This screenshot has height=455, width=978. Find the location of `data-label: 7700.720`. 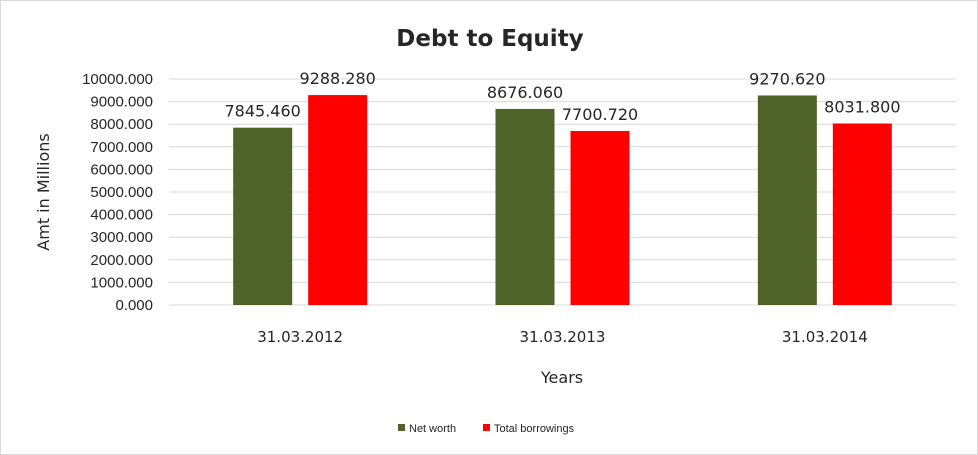

data-label: 7700.720 is located at coordinates (600, 114).